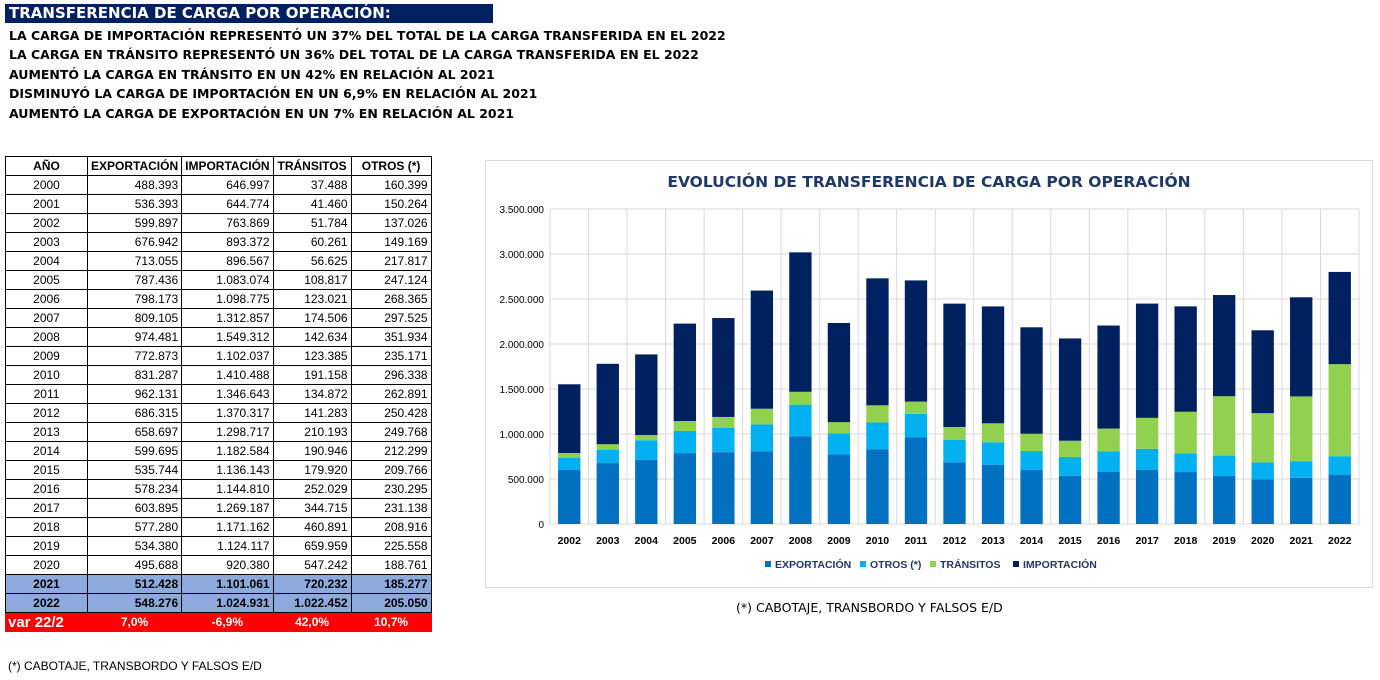  Describe the element at coordinates (312, 584) in the screenshot. I see `table-cell: 720.232` at that location.